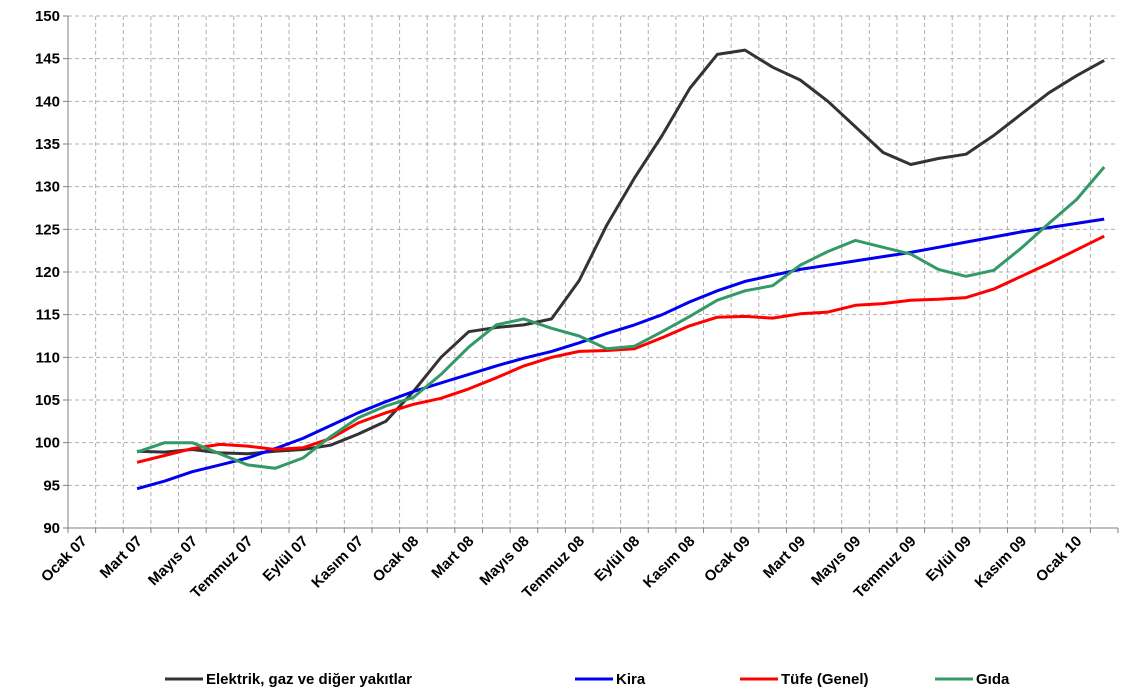  I want to click on x-tick-label: Ocak 07, so click(64, 559).